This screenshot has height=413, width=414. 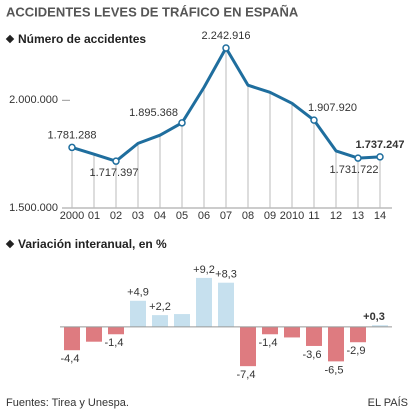 What do you see at coordinates (82, 39) in the screenshot?
I see `chart-title: Número de accidentes` at bounding box center [82, 39].